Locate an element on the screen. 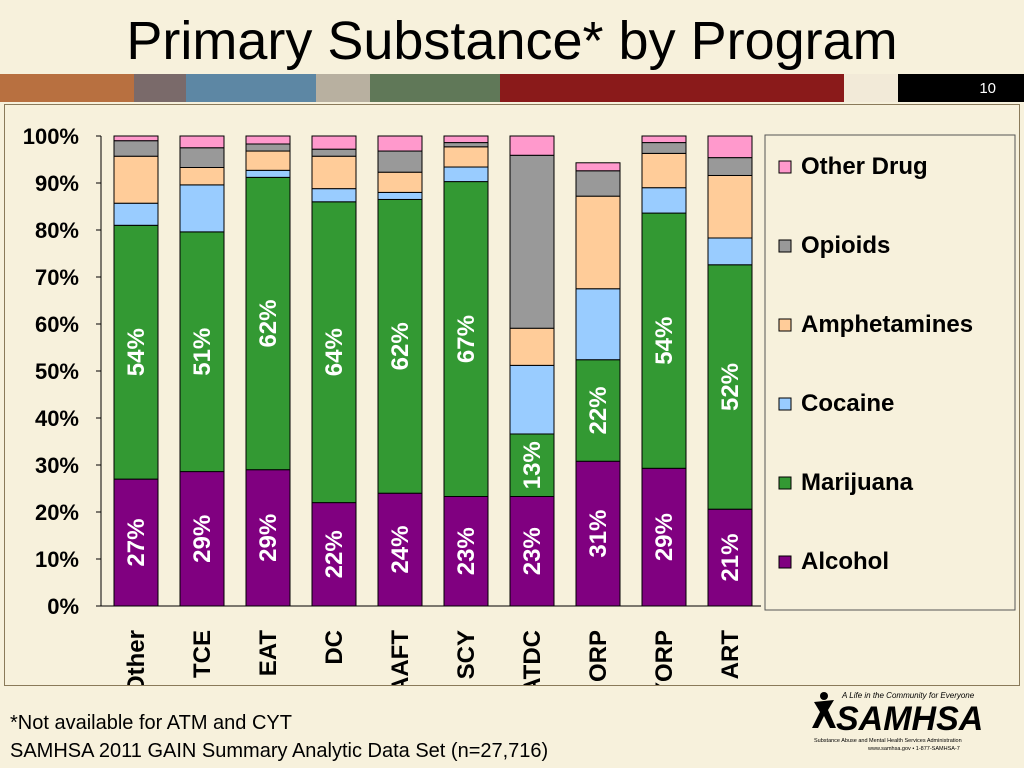  data-label: 67% is located at coordinates (466, 339).